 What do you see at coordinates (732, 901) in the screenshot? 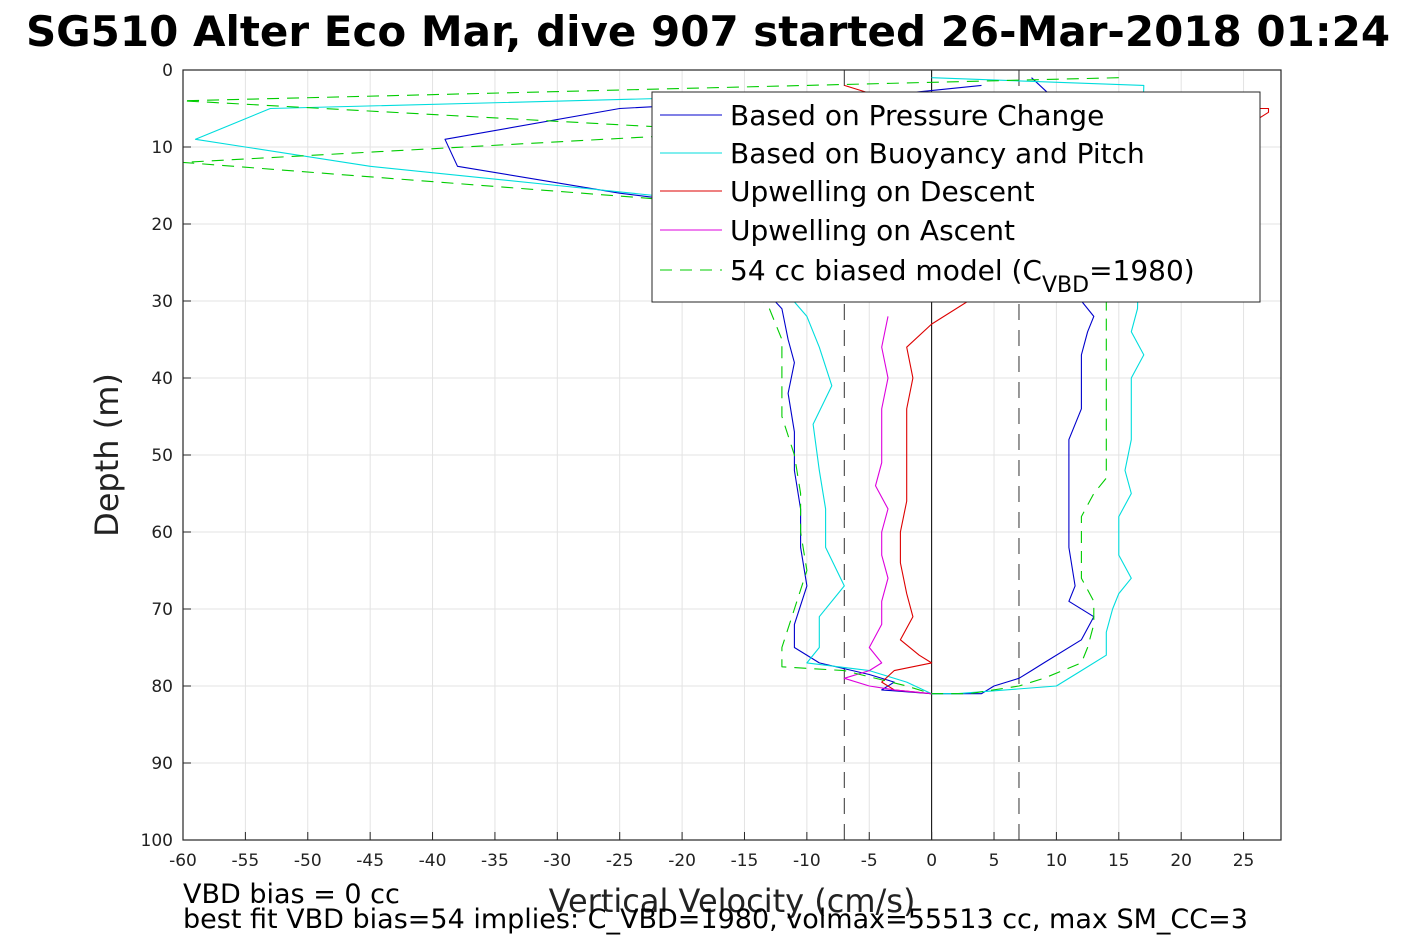
I see `x-axis-label: Vertical Velocity (cm/s)` at bounding box center [732, 901].